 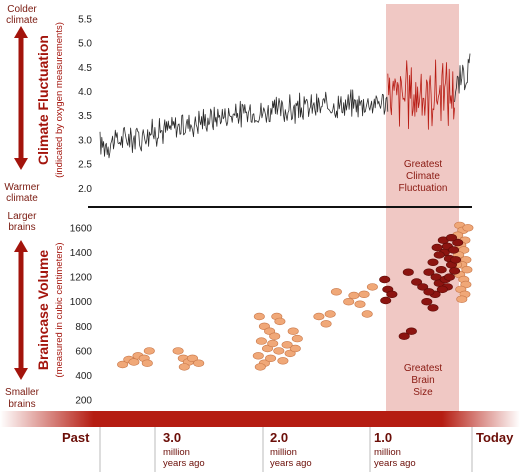 What do you see at coordinates (22, 15) in the screenshot?
I see `colder-climate-label: Colder climate` at bounding box center [22, 15].